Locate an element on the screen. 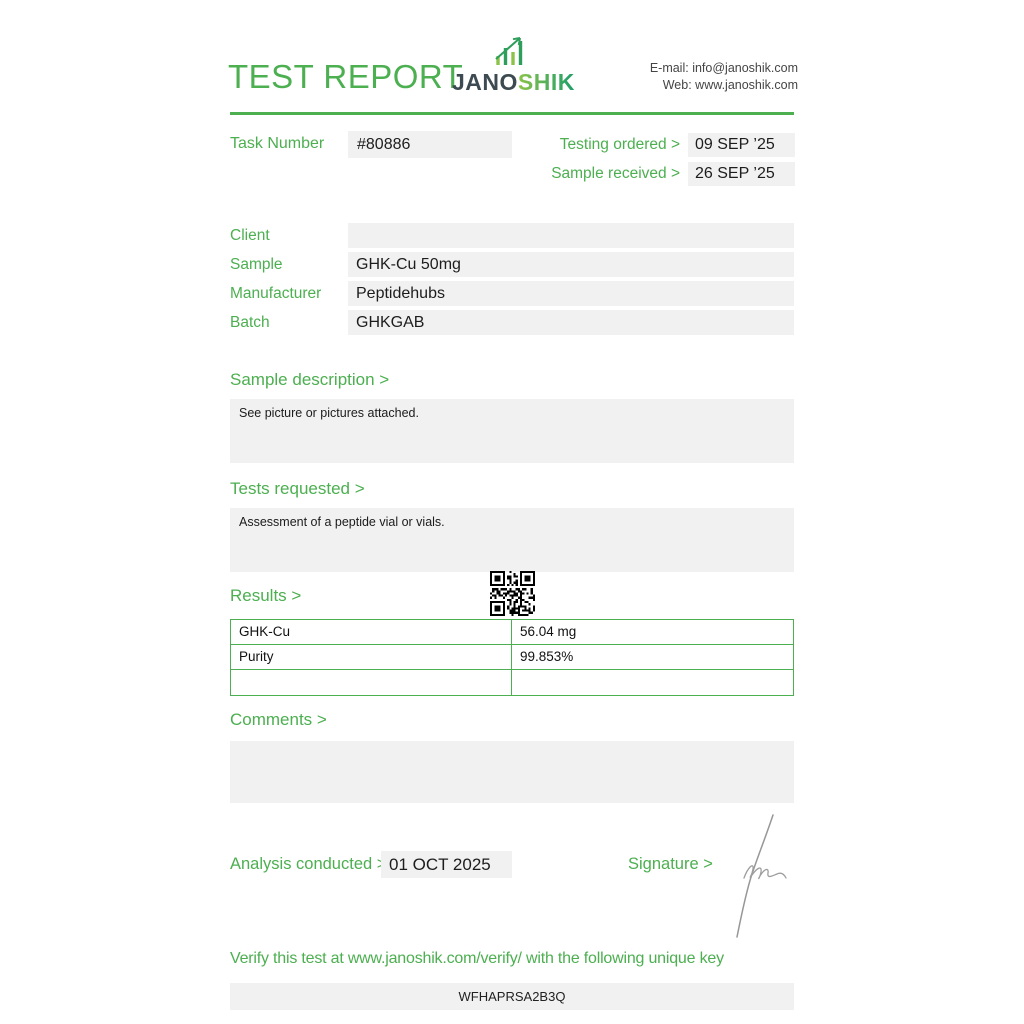  signature-label: Signature > is located at coordinates (670, 864).